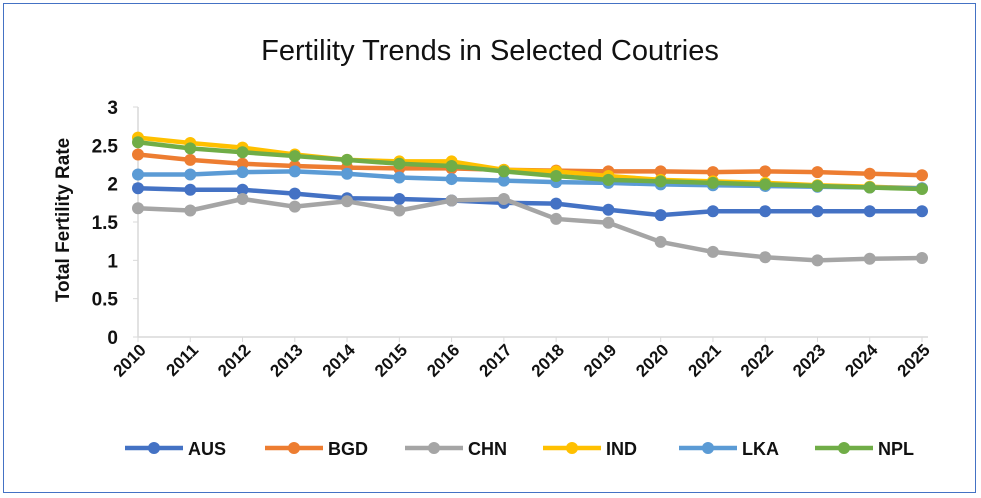 Image resolution: width=981 pixels, height=498 pixels. I want to click on legend-item-ind: IND, so click(590, 449).